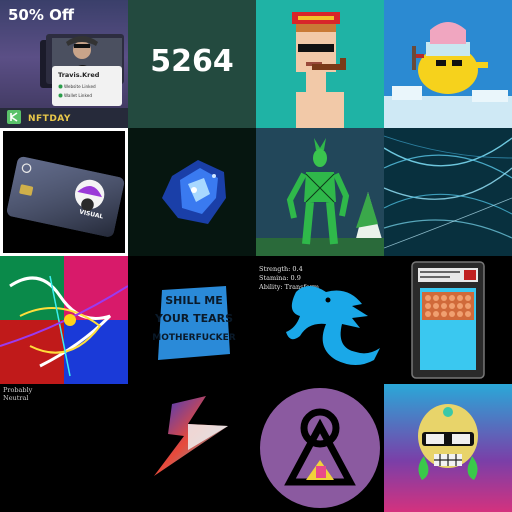  I want to click on stamina-stat: Stamina: 0.9, so click(280, 278).